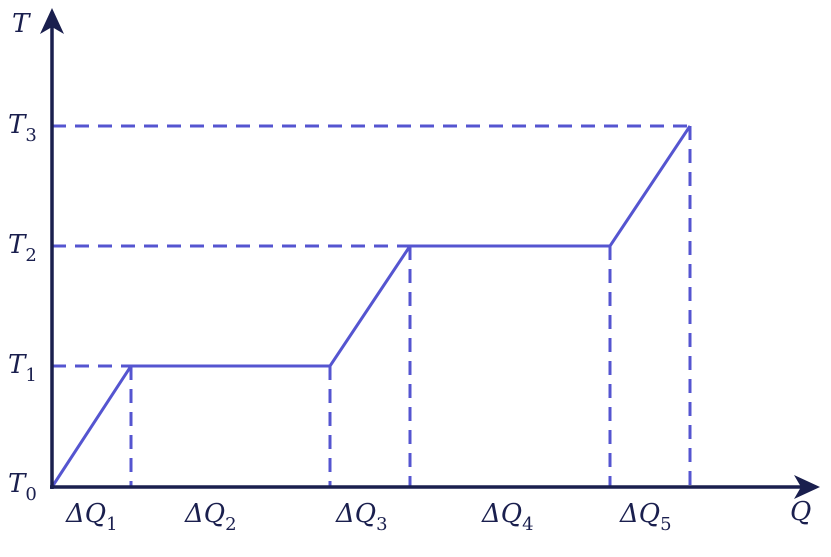 The image size is (831, 557). Describe the element at coordinates (807, 487) in the screenshot. I see `x-arrow` at that location.